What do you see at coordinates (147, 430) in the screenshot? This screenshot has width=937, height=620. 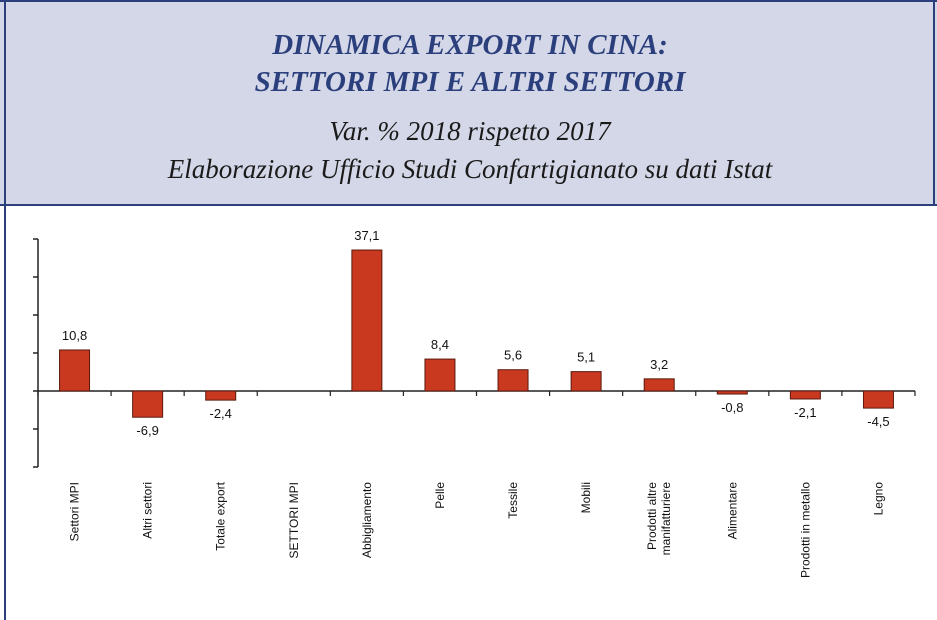 I see `value-label: -6,9` at bounding box center [147, 430].